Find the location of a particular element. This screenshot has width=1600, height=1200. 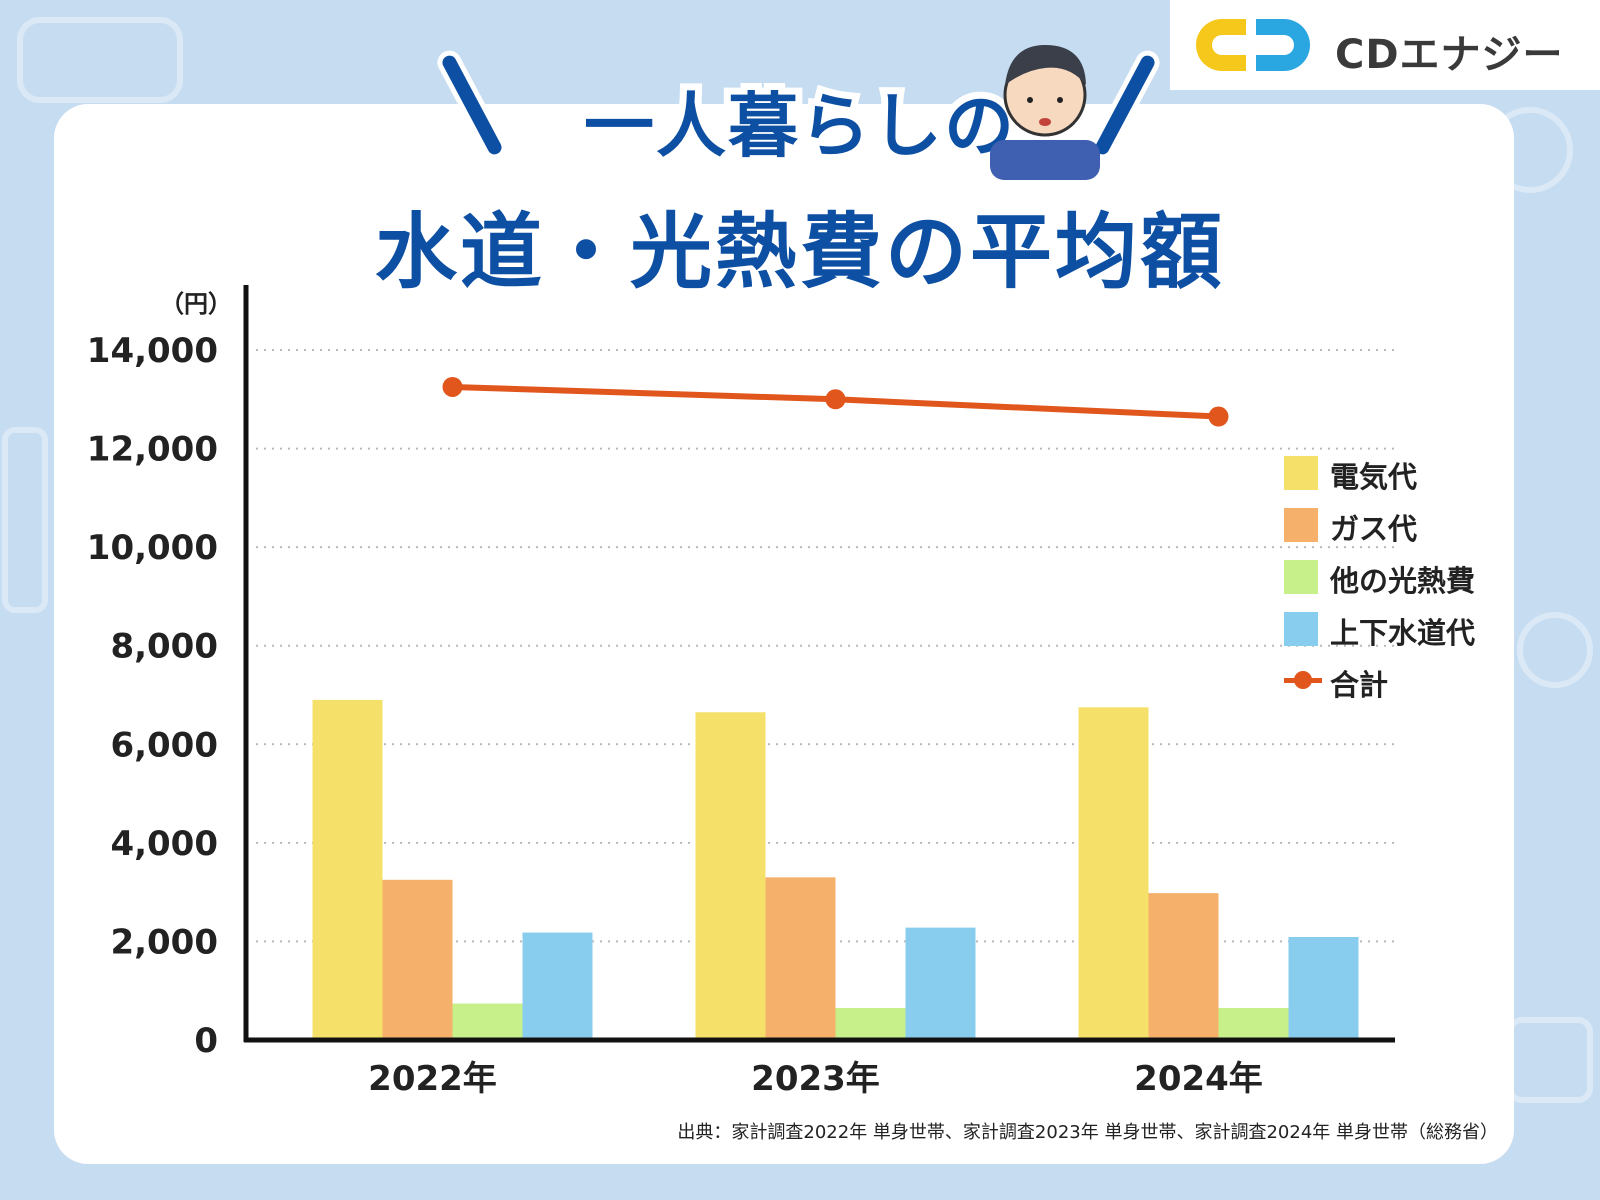

y-tick-label: 8,000 is located at coordinates (164, 647).